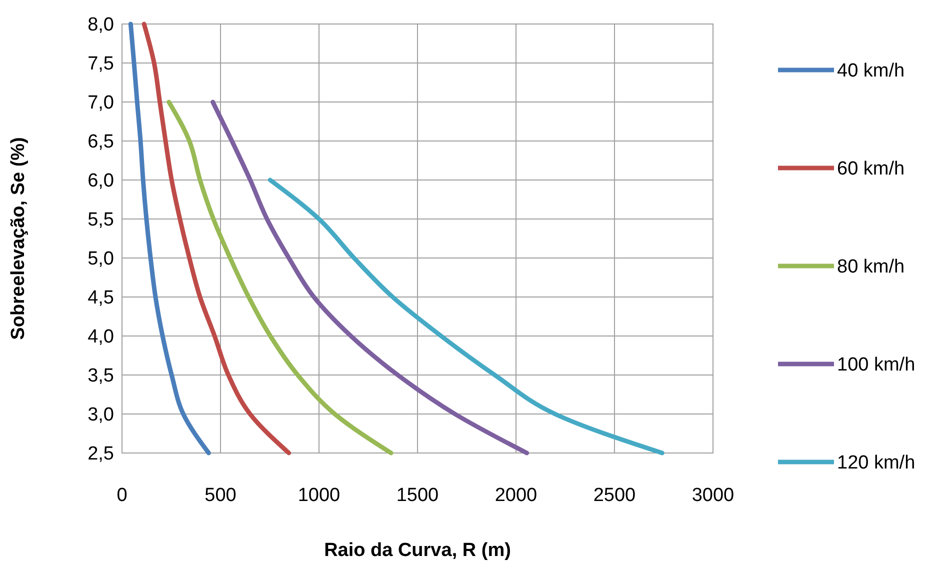 The width and height of the screenshot is (948, 564). What do you see at coordinates (319, 495) in the screenshot?
I see `x-tick-label: 1000` at bounding box center [319, 495].